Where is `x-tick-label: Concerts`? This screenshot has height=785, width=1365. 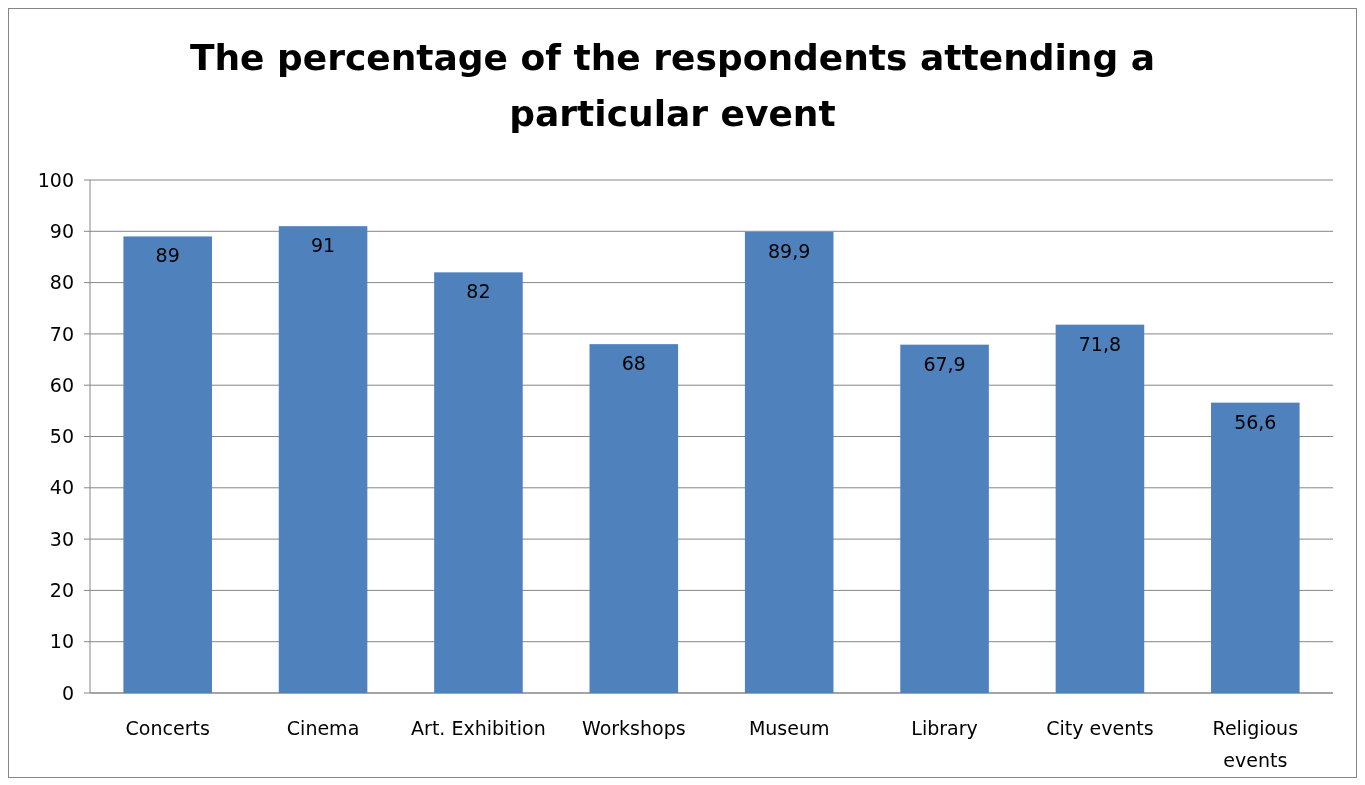 x-tick-label: Concerts is located at coordinates (167, 728).